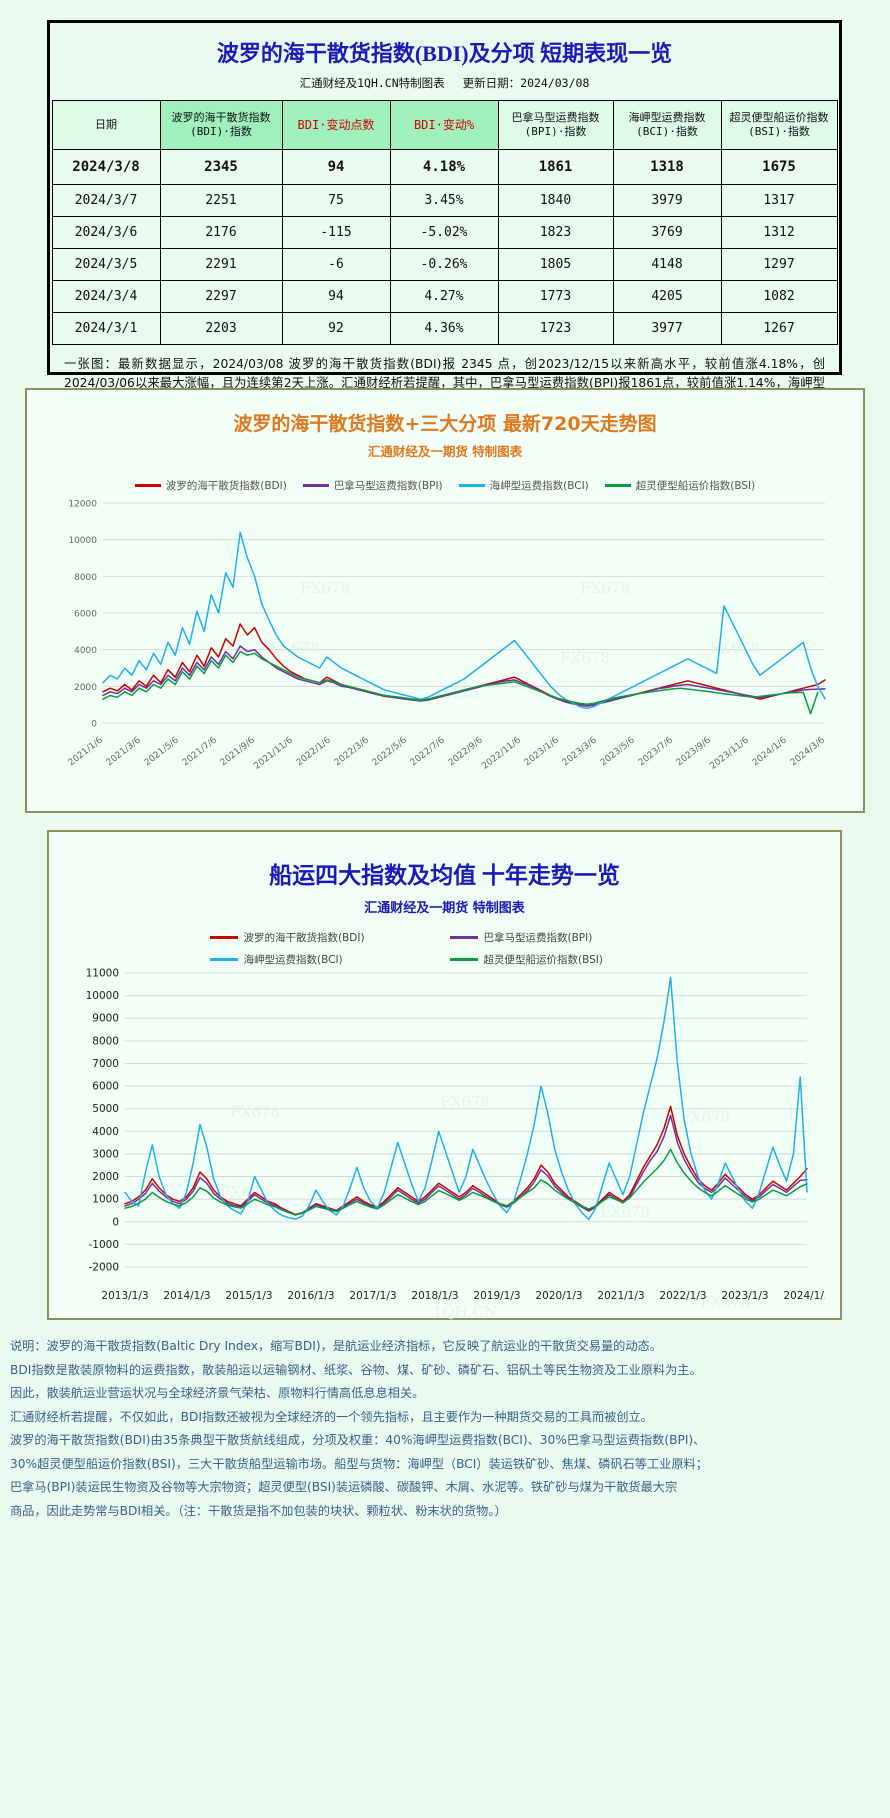 This screenshot has width=890, height=1818. Describe the element at coordinates (124, 1296) in the screenshot. I see `x-axis-tick-label: 2013/1/3` at that location.